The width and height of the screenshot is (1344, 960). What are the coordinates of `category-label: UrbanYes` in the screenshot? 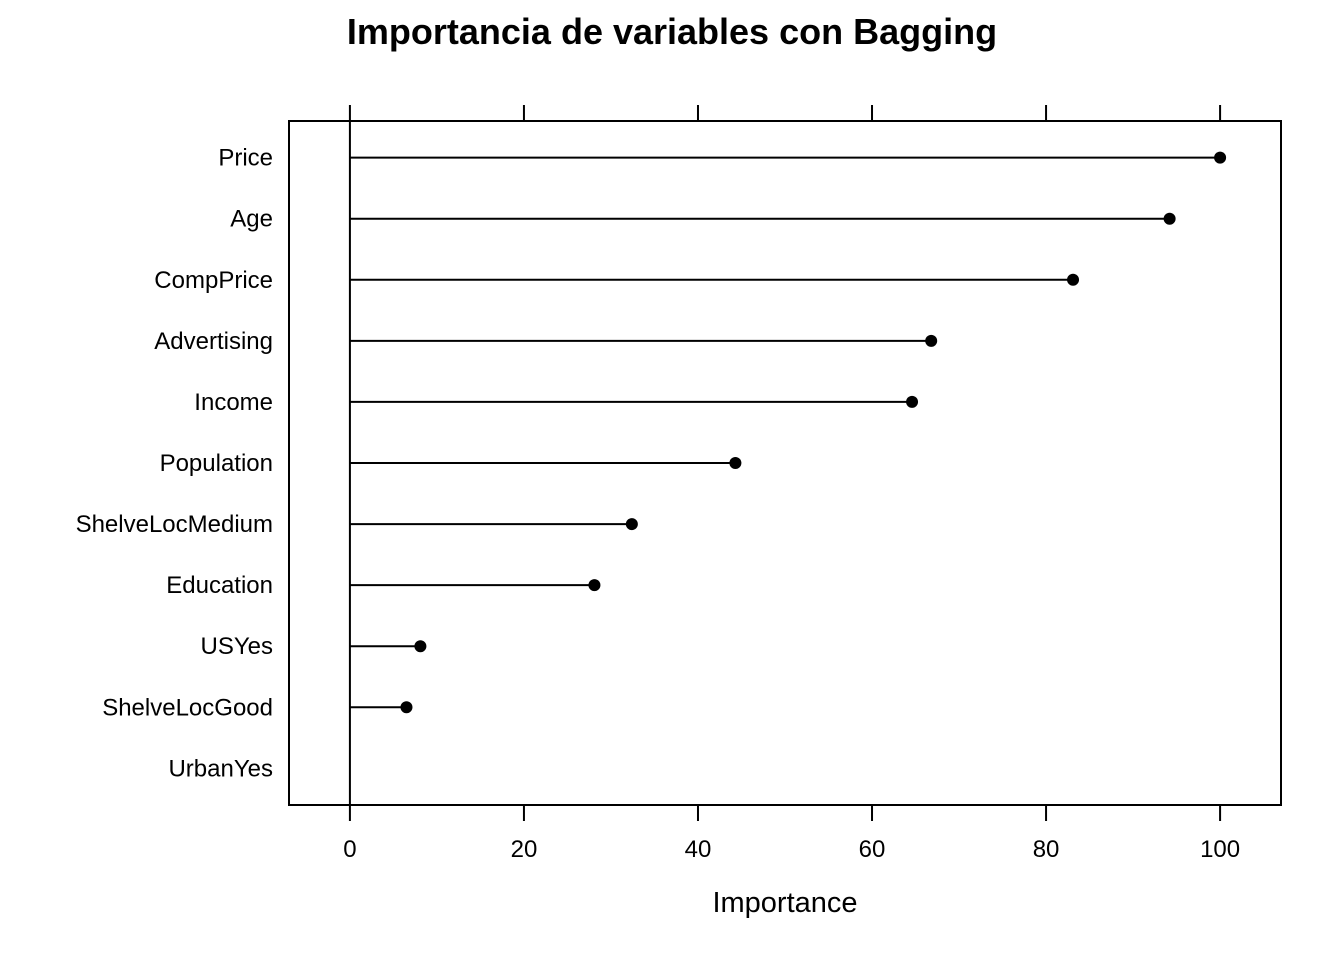 It's located at (220, 768).